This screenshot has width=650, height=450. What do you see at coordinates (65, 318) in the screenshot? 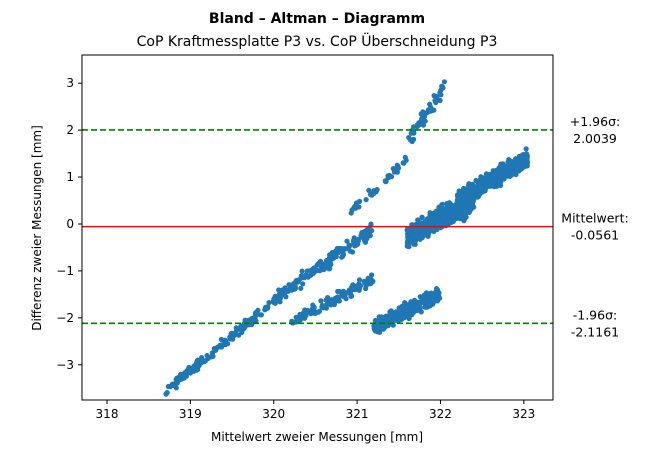
I see `y-tick-label: −2` at bounding box center [65, 318].